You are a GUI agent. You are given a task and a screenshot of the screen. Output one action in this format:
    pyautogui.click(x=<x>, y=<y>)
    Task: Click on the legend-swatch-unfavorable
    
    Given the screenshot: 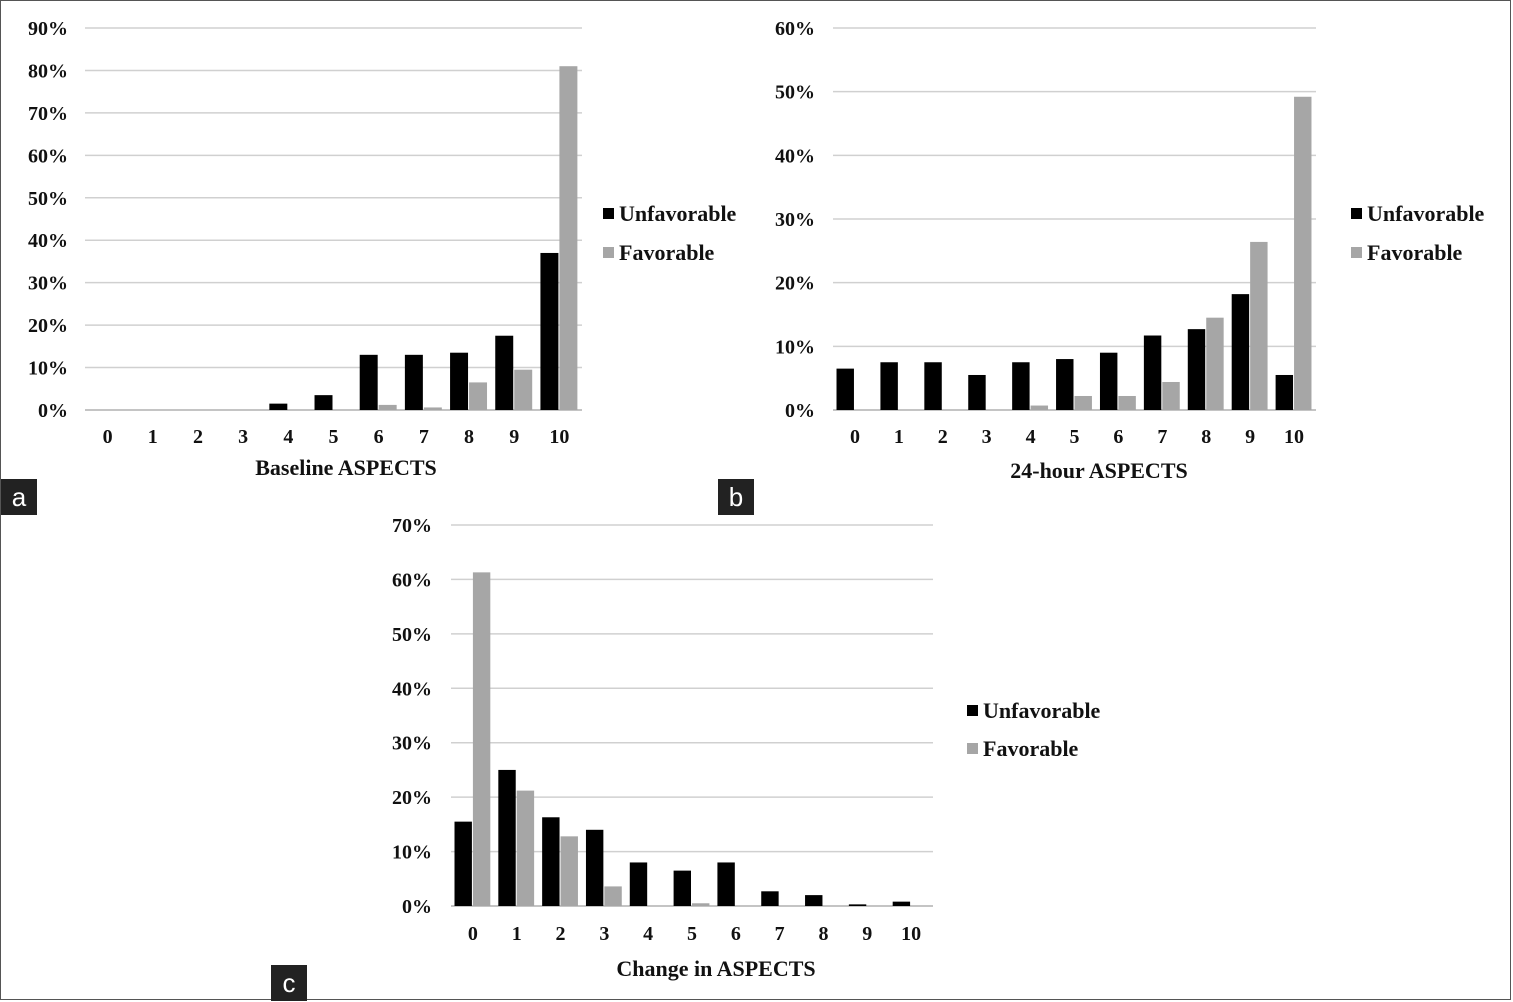 What is the action you would take?
    pyautogui.click(x=608, y=213)
    